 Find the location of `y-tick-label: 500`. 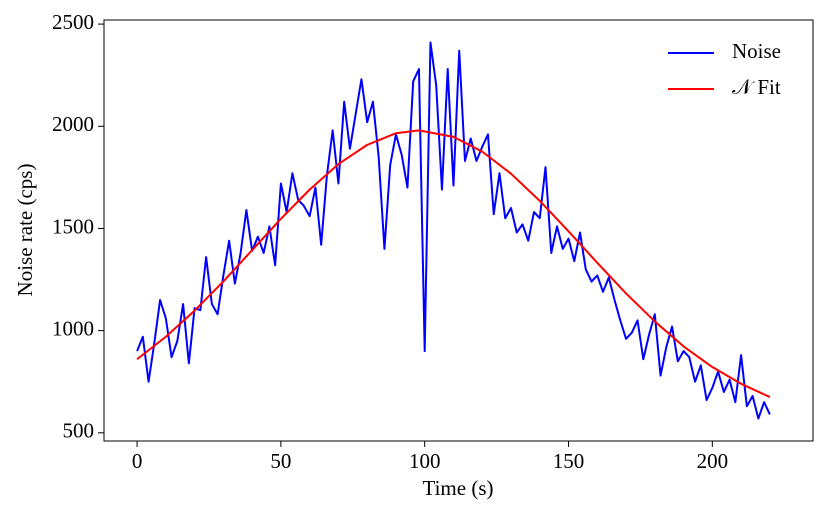

y-tick-label: 500 is located at coordinates (79, 431).